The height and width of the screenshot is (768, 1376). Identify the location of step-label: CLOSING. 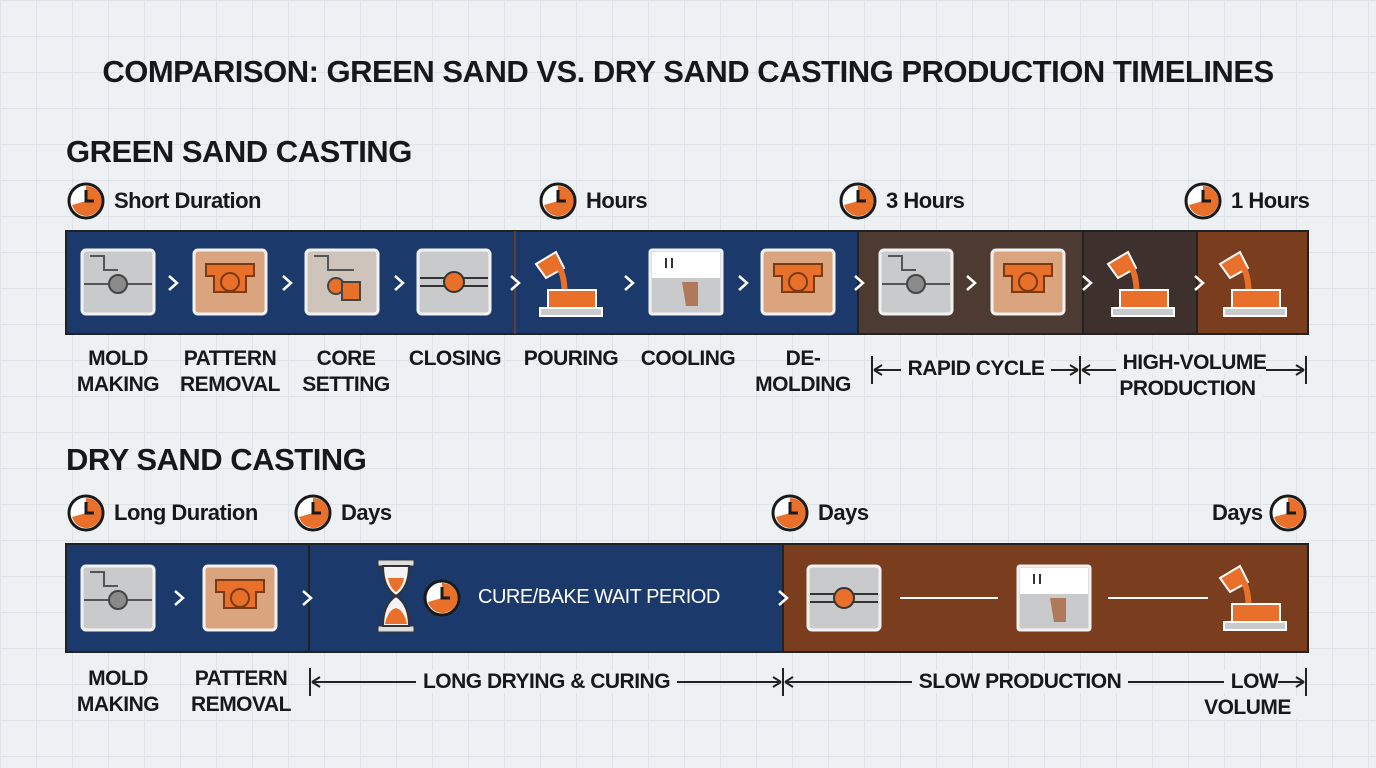
(455, 358).